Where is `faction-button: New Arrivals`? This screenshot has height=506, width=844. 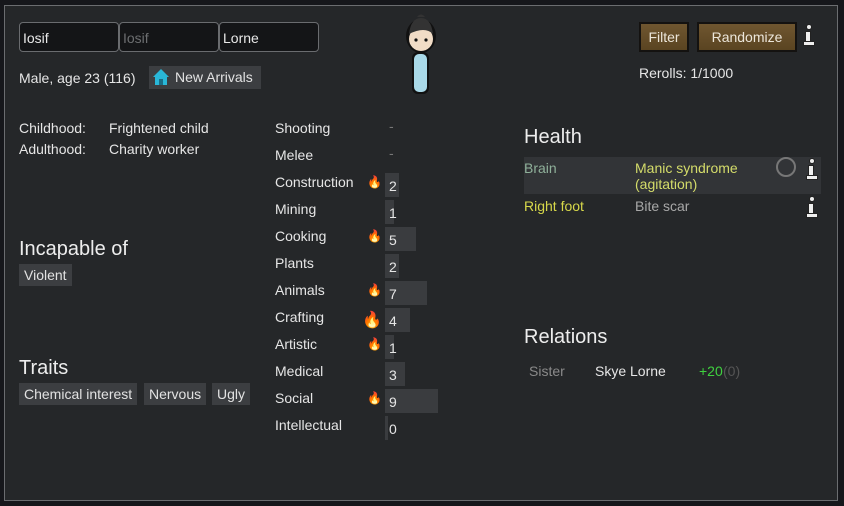 faction-button: New Arrivals is located at coordinates (205, 77).